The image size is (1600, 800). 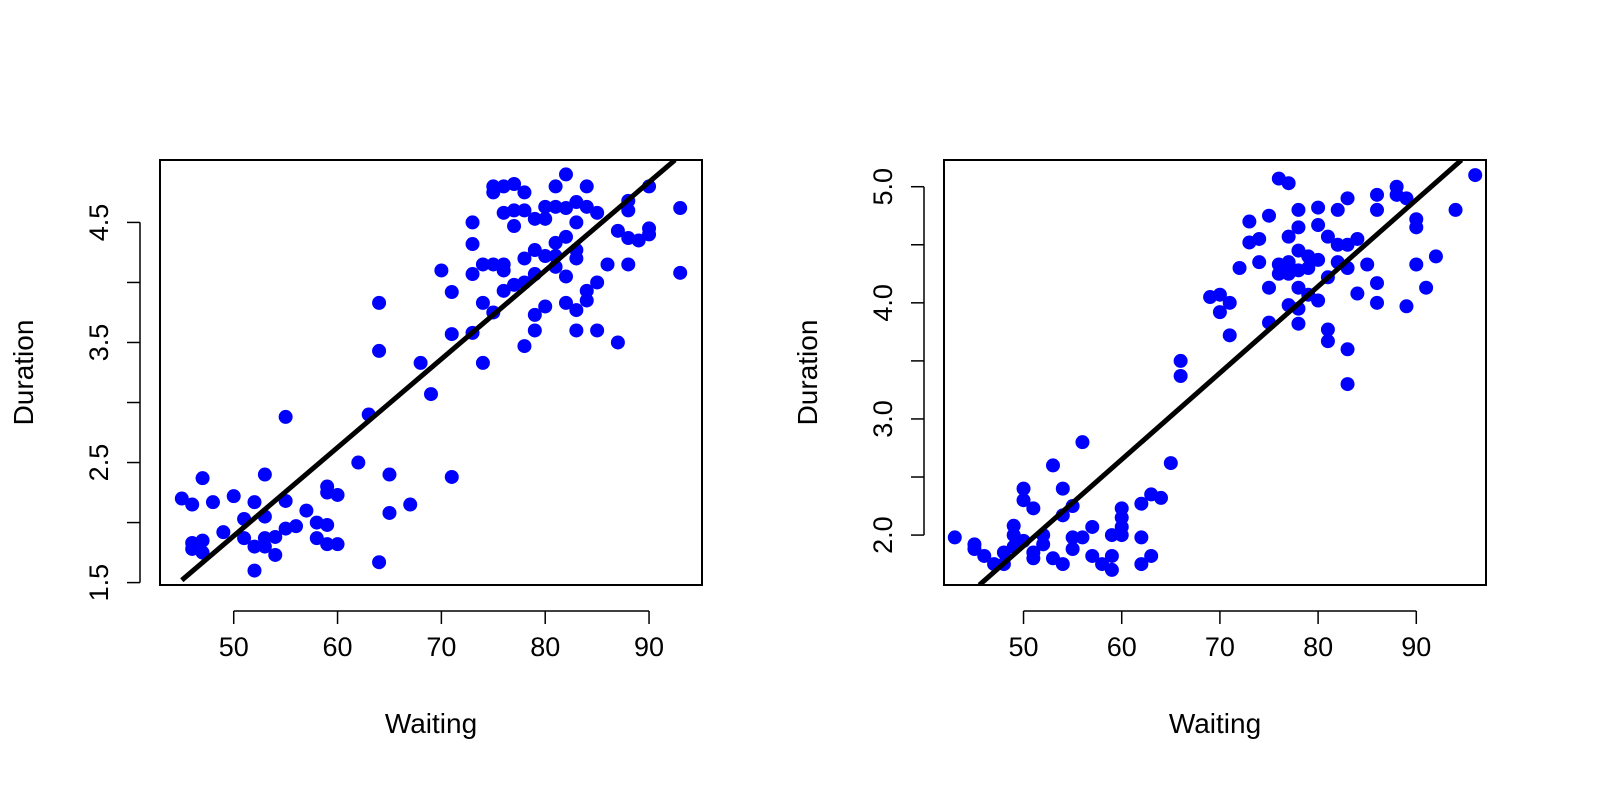 What do you see at coordinates (883, 187) in the screenshot?
I see `y-tick-label: 5.0` at bounding box center [883, 187].